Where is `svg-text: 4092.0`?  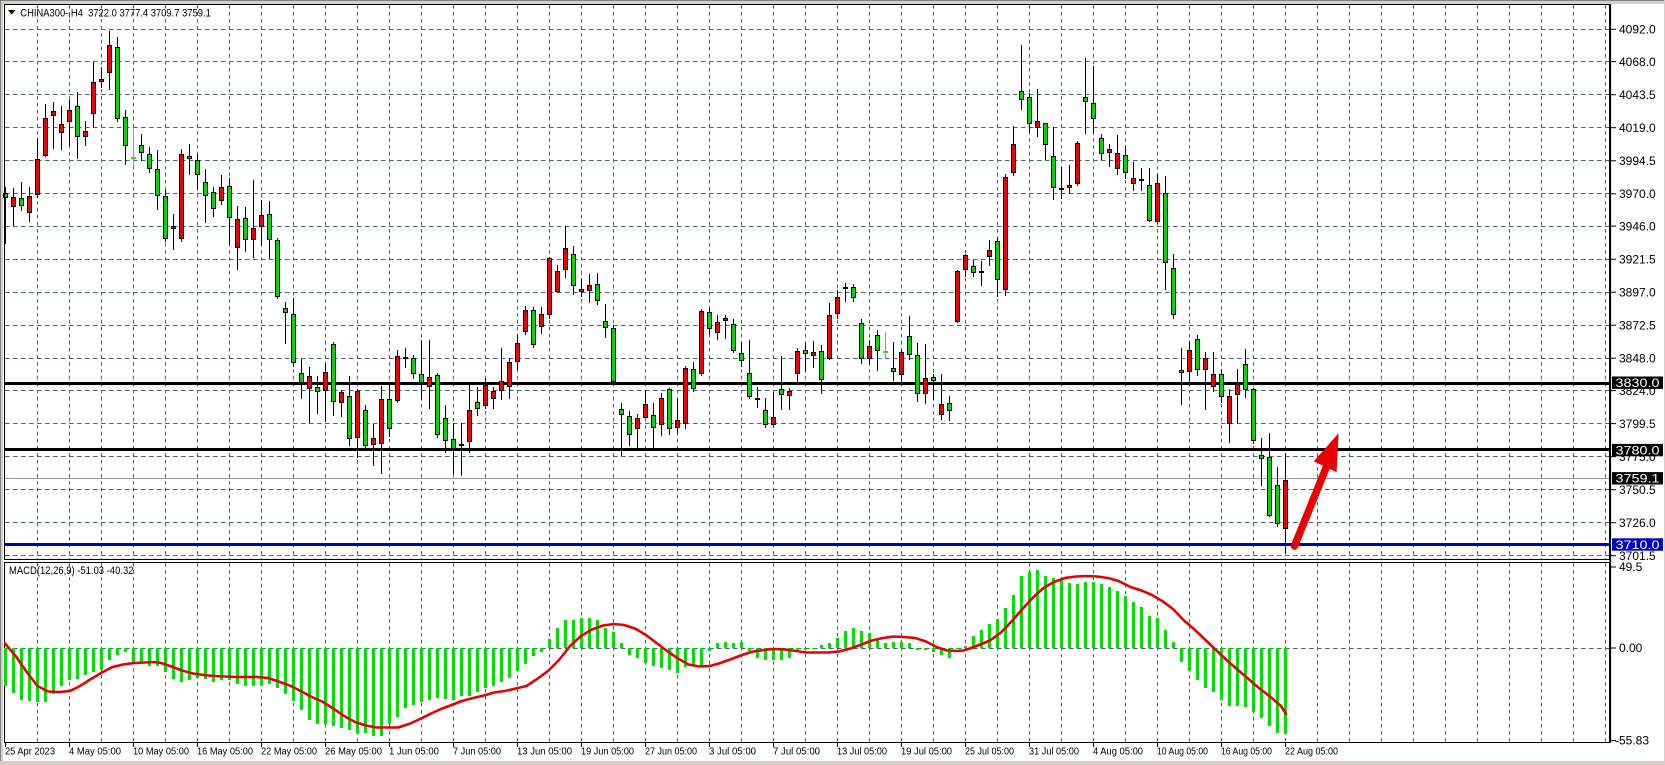 svg-text: 4092.0 is located at coordinates (1637, 30).